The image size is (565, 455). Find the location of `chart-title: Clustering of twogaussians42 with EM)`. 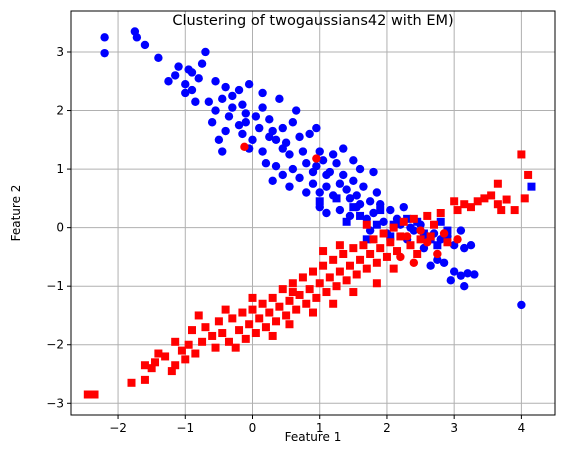

chart-title: Clustering of twogaussians42 with EM) is located at coordinates (312, 21).